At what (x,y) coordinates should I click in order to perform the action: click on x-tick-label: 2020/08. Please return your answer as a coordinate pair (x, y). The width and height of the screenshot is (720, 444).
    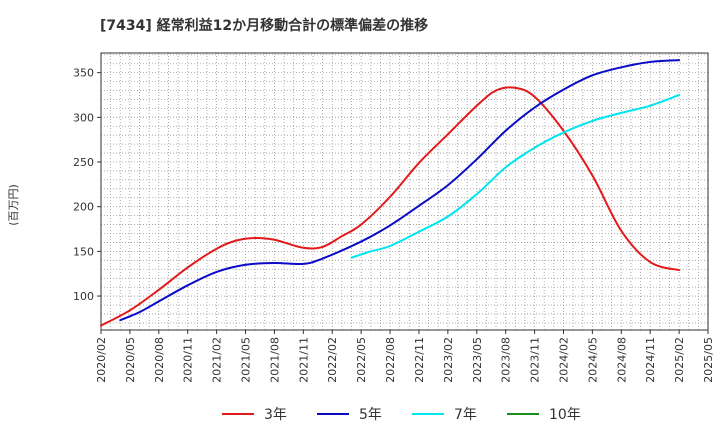
    Looking at the image, I should click on (159, 360).